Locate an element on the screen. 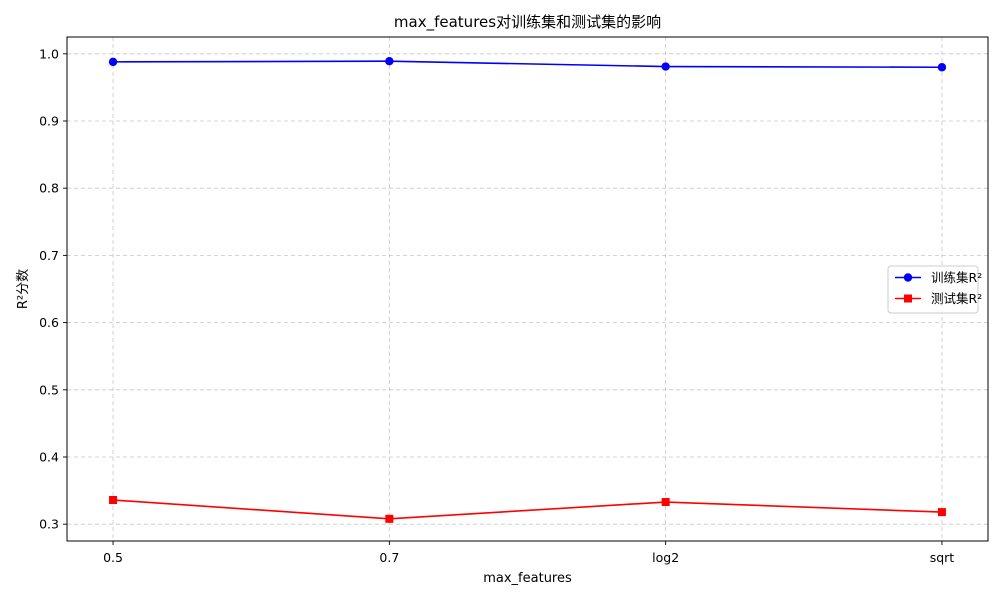  x-tick-label: log2 is located at coordinates (665, 557).